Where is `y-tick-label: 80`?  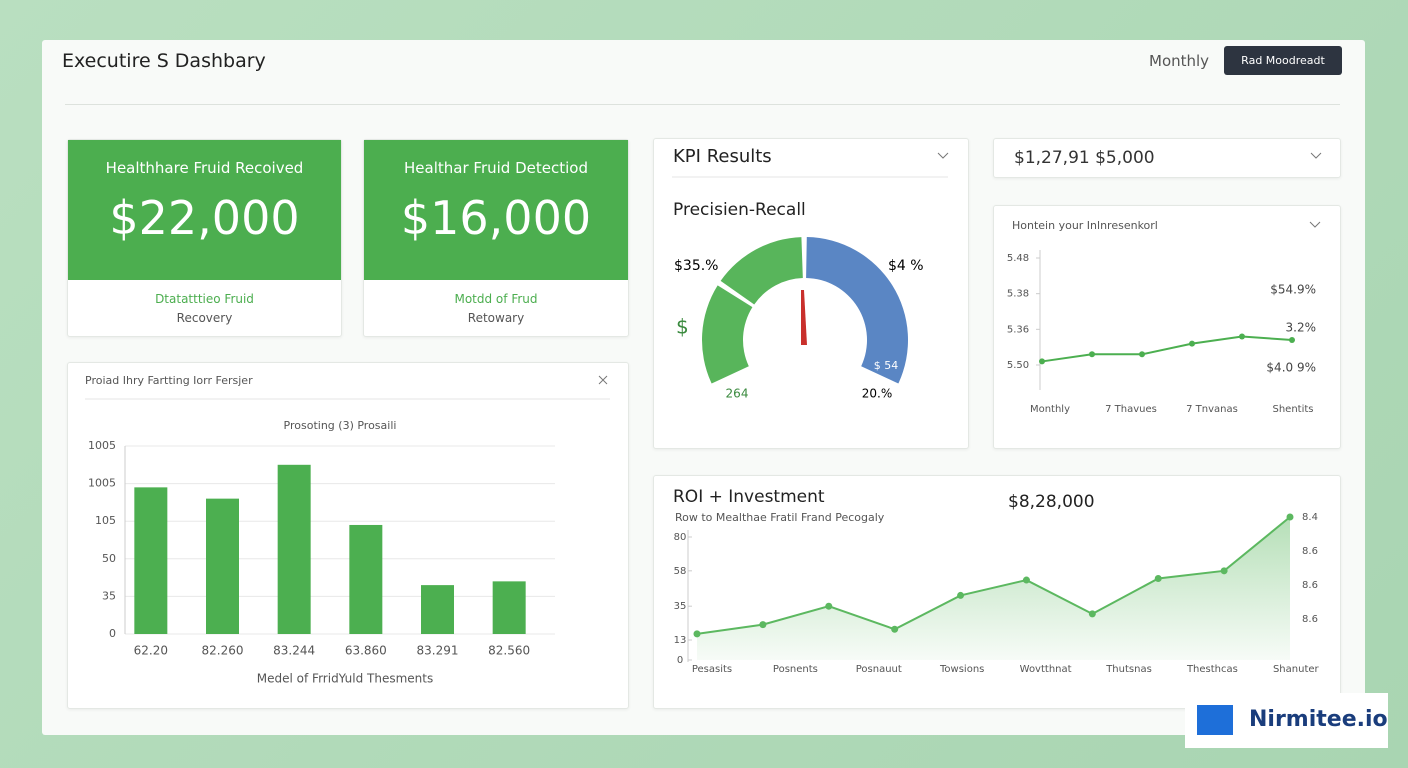 y-tick-label: 80 is located at coordinates (680, 537).